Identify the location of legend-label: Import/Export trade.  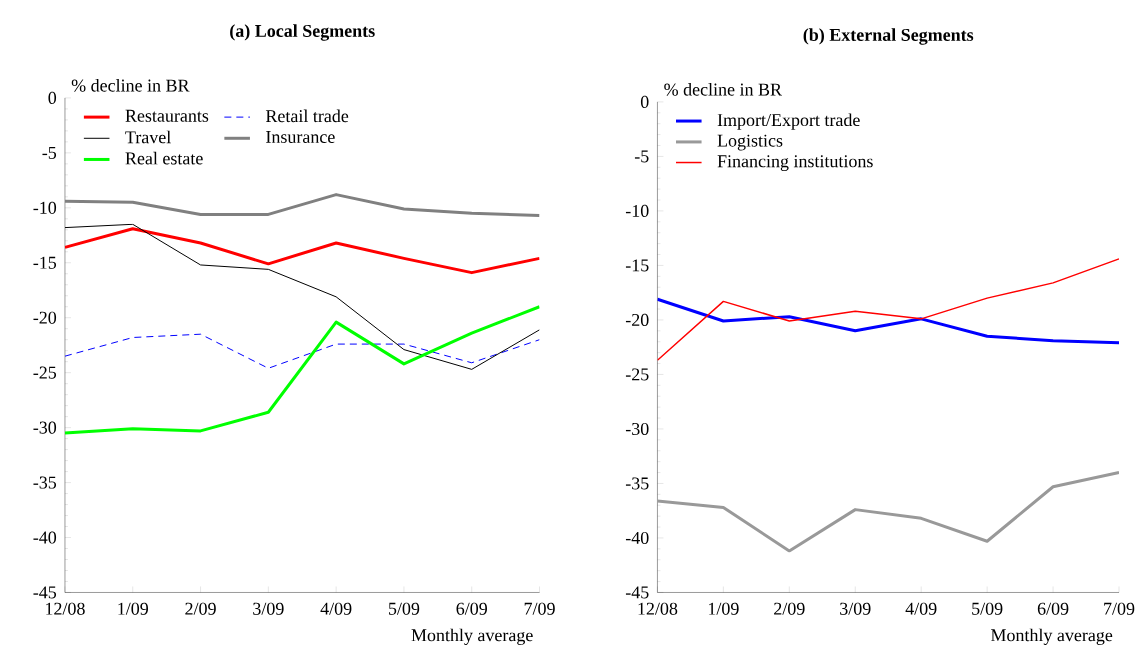
(788, 121).